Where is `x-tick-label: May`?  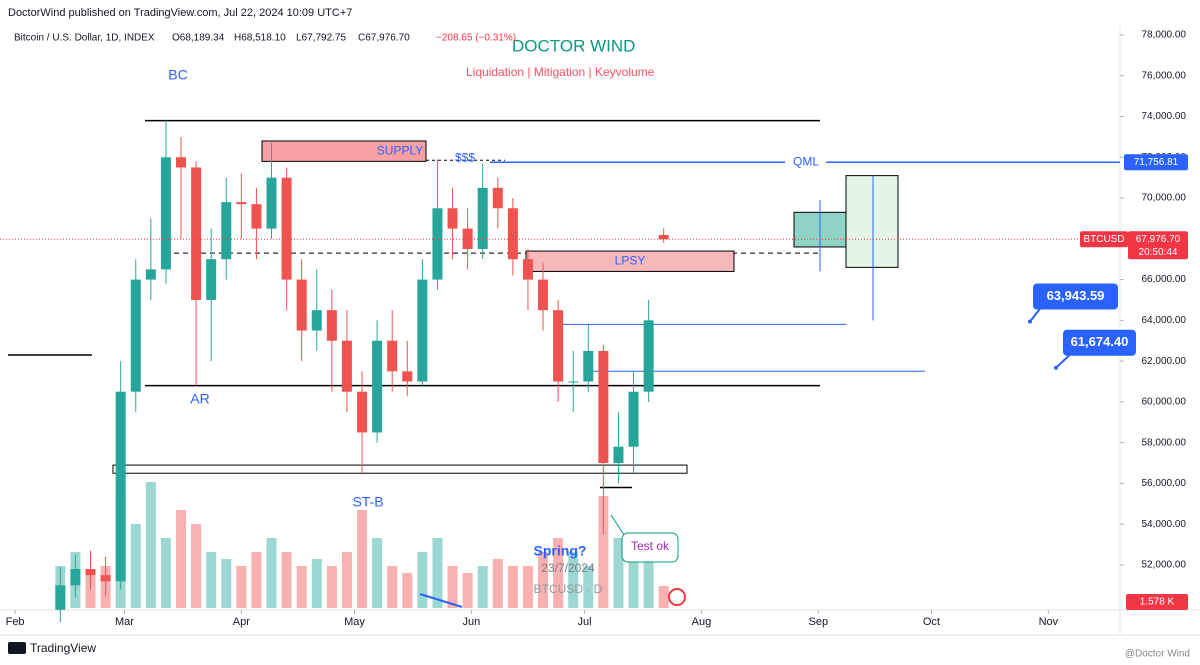
x-tick-label: May is located at coordinates (354, 622).